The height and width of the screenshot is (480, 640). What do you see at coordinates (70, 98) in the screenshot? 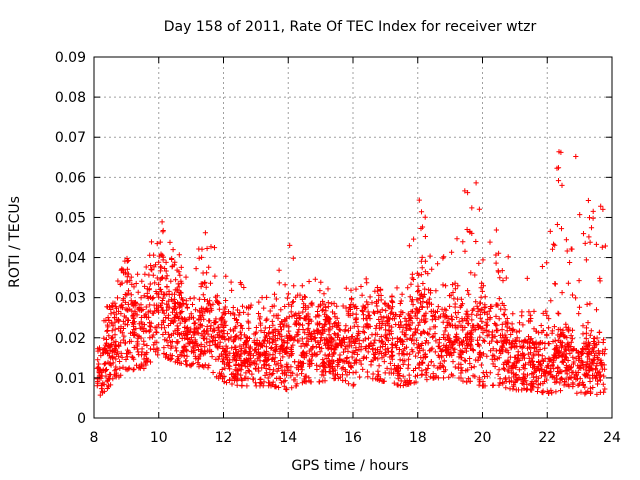
I see `y-tick-label: 0.08` at bounding box center [70, 98].